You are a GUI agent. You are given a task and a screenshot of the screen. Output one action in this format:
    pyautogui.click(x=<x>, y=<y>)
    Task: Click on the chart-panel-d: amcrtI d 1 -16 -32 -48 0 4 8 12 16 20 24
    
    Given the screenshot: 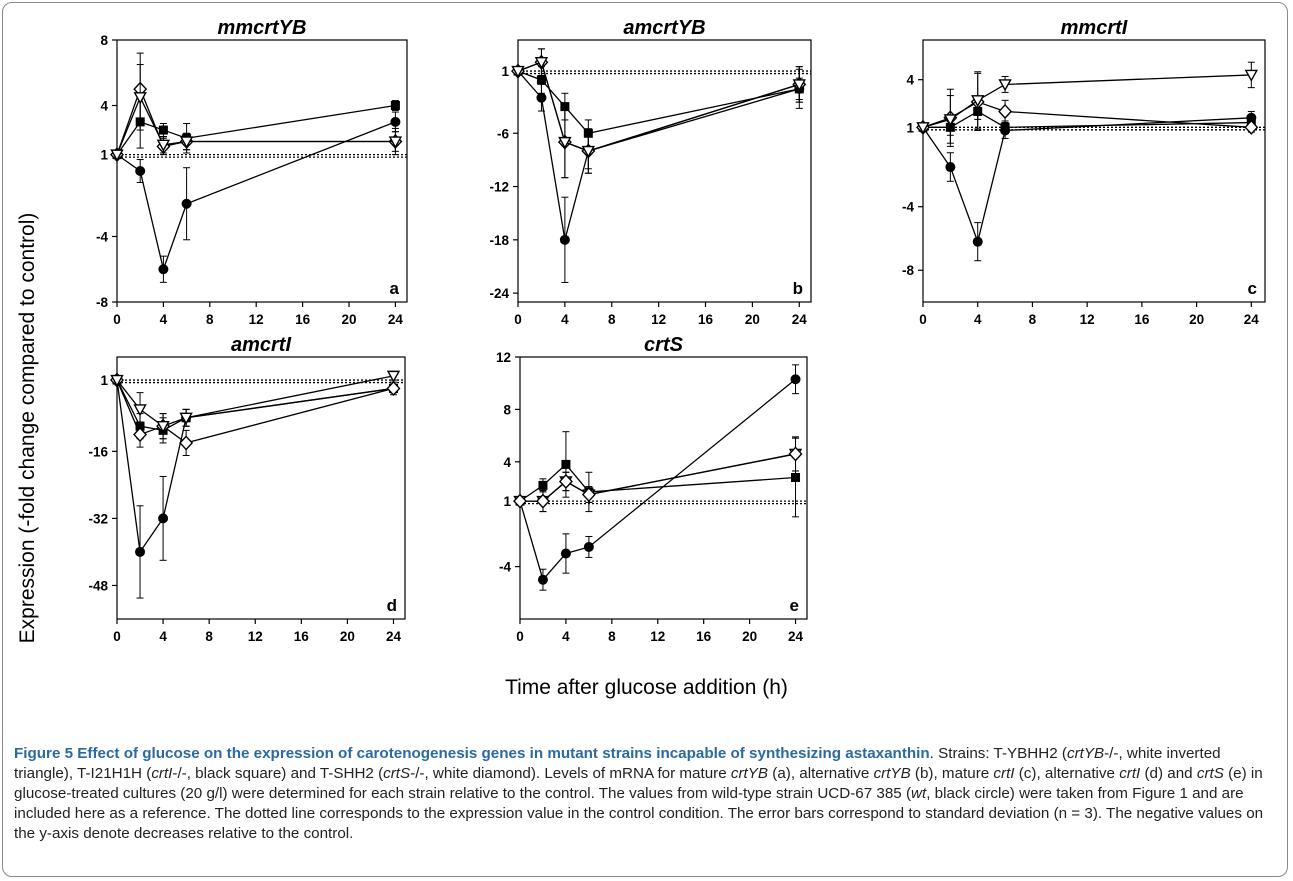 What is the action you would take?
    pyautogui.click(x=247, y=489)
    